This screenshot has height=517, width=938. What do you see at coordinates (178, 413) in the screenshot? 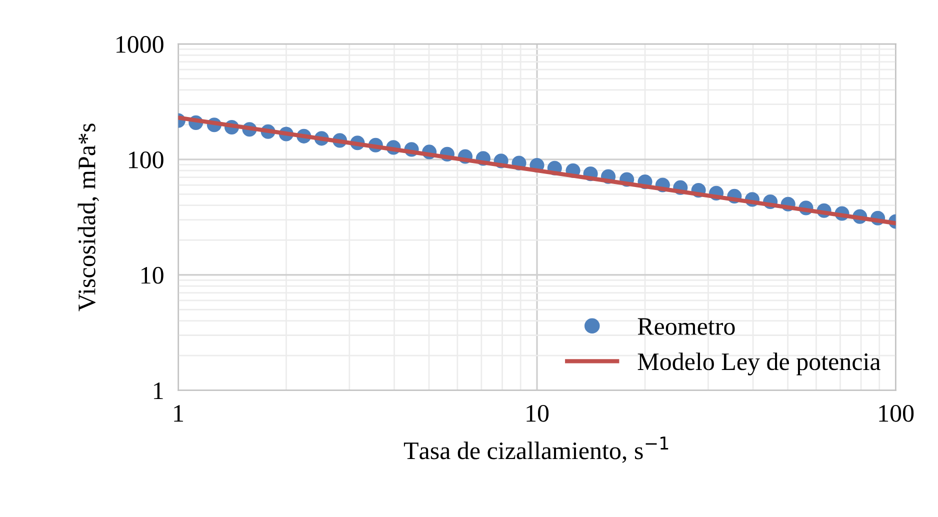
I see `x-tick-label: 1` at bounding box center [178, 413].